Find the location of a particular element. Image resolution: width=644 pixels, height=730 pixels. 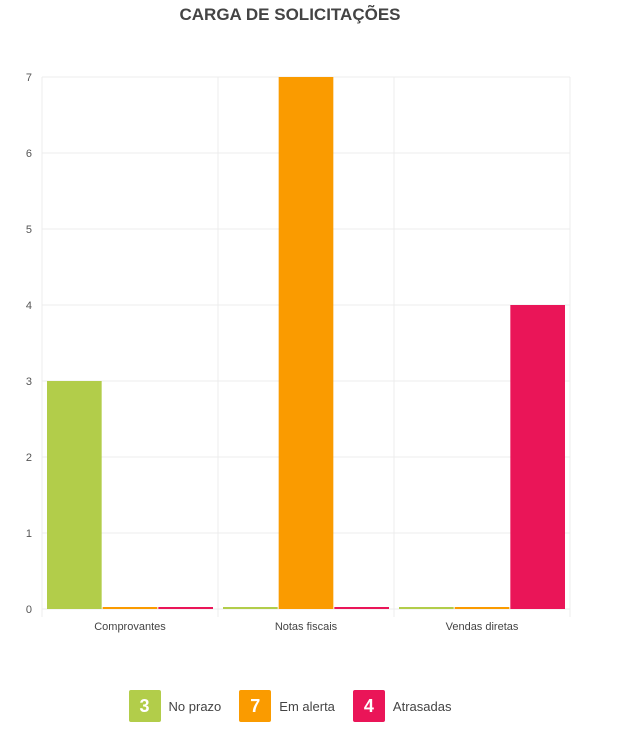

y-tick-label: 7 is located at coordinates (29, 78).